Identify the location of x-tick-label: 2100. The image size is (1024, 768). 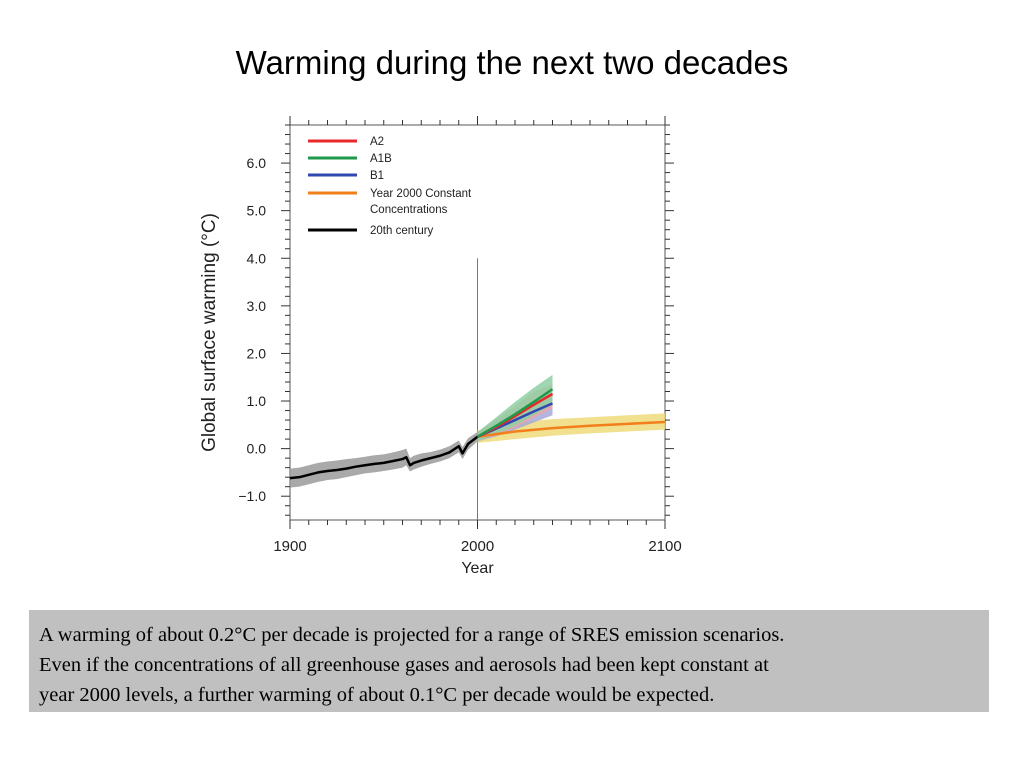
(664, 546).